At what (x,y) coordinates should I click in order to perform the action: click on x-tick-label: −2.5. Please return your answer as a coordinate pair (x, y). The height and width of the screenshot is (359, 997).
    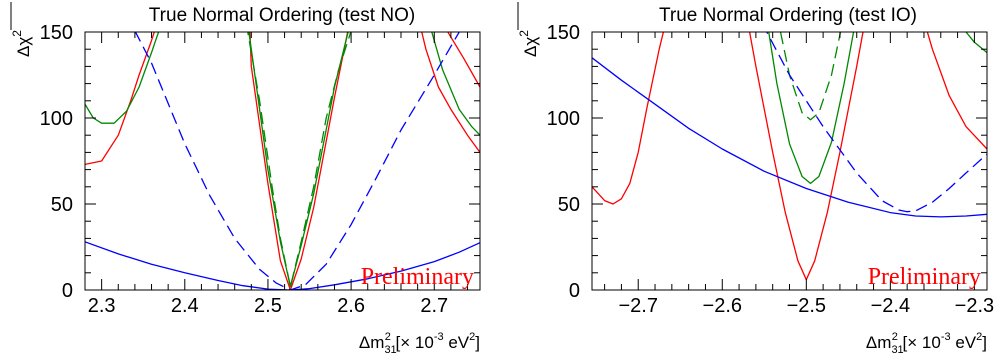
    Looking at the image, I should click on (806, 306).